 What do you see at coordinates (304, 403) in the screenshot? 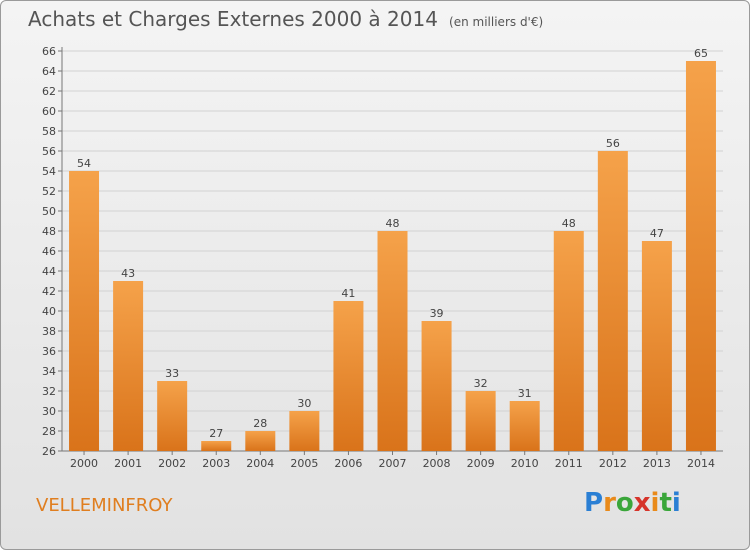
I see `bar-value-label: 30` at bounding box center [304, 403].